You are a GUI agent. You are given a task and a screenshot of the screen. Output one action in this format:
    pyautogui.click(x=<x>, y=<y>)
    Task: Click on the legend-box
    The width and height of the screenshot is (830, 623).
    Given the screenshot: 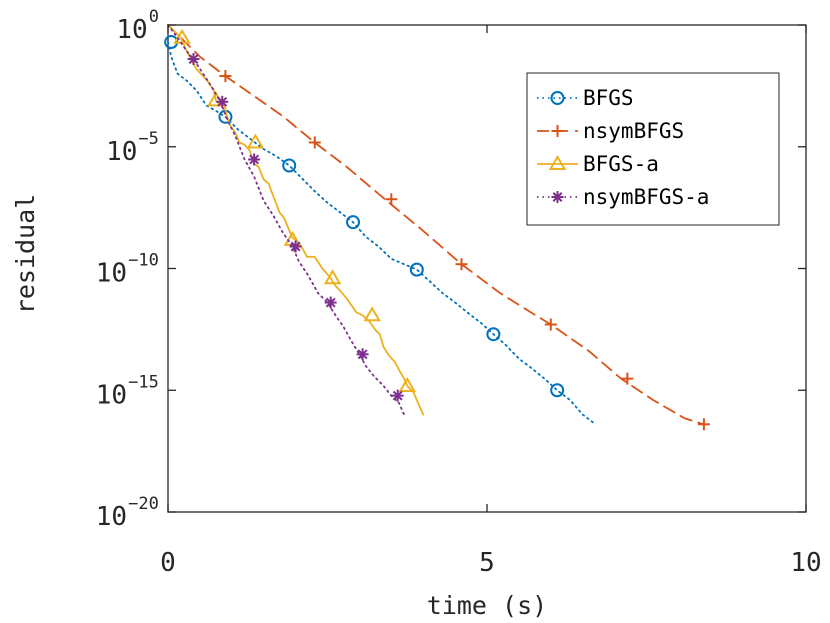 What is the action you would take?
    pyautogui.click(x=653, y=149)
    